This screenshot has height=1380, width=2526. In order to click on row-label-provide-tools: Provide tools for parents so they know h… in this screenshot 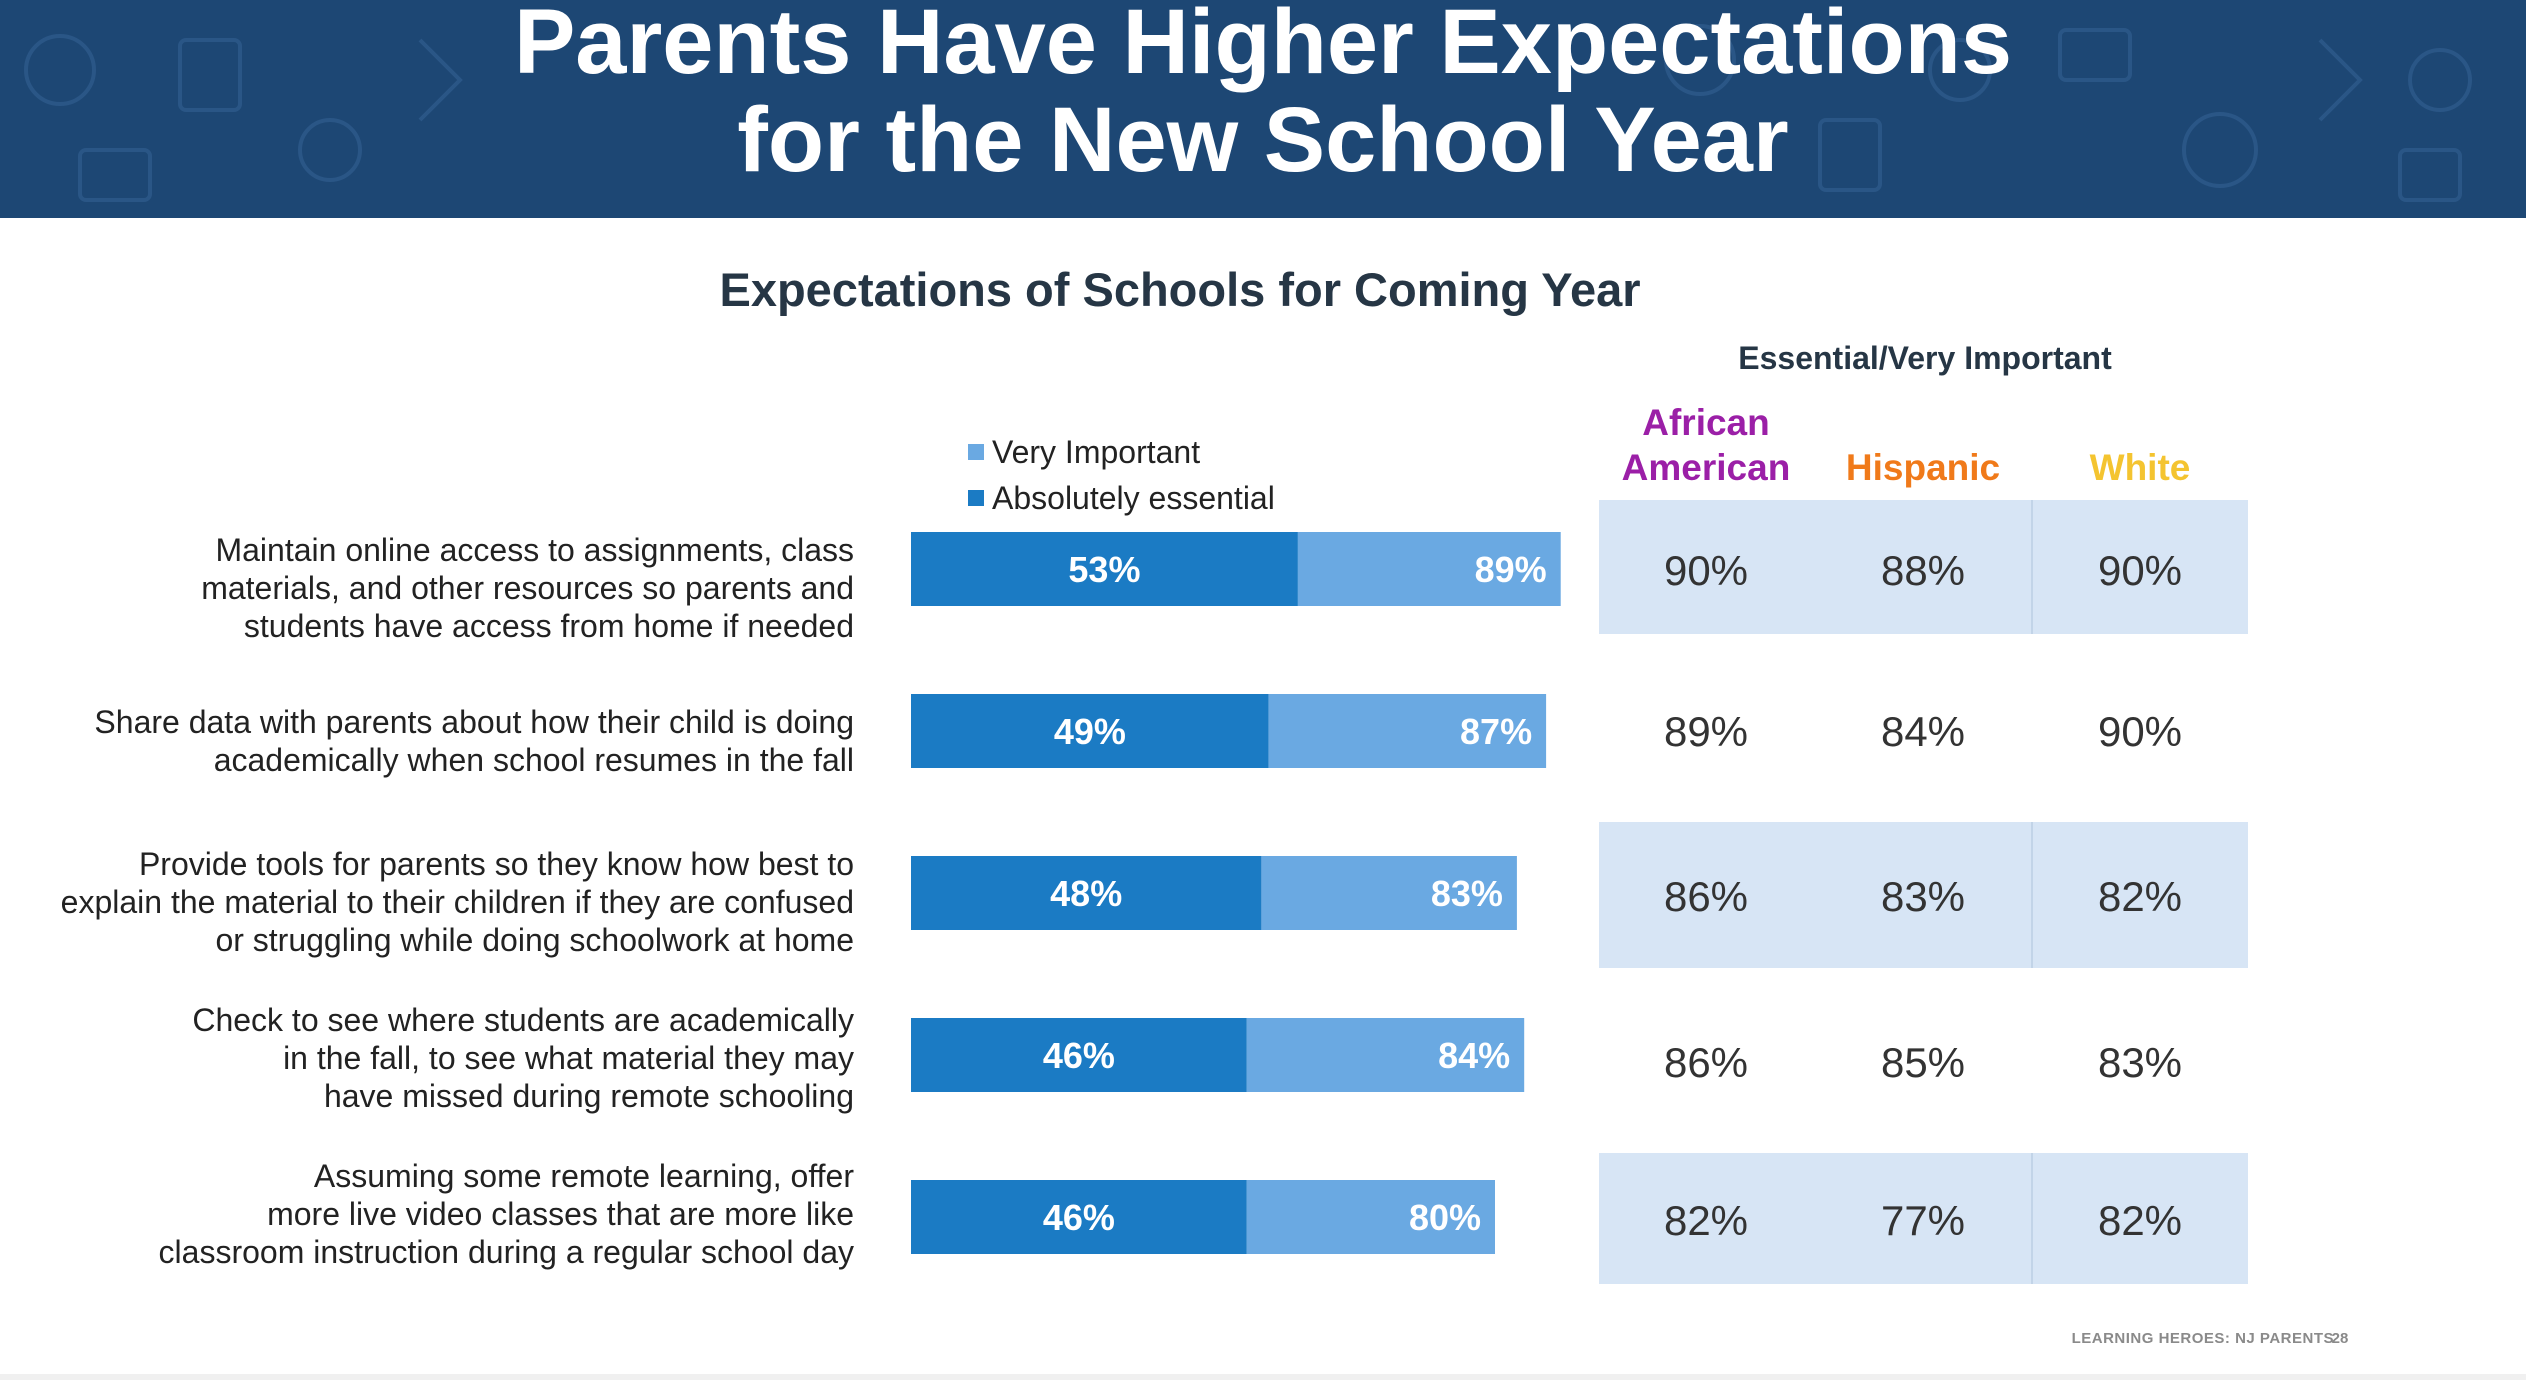, I will do `click(444, 902)`.